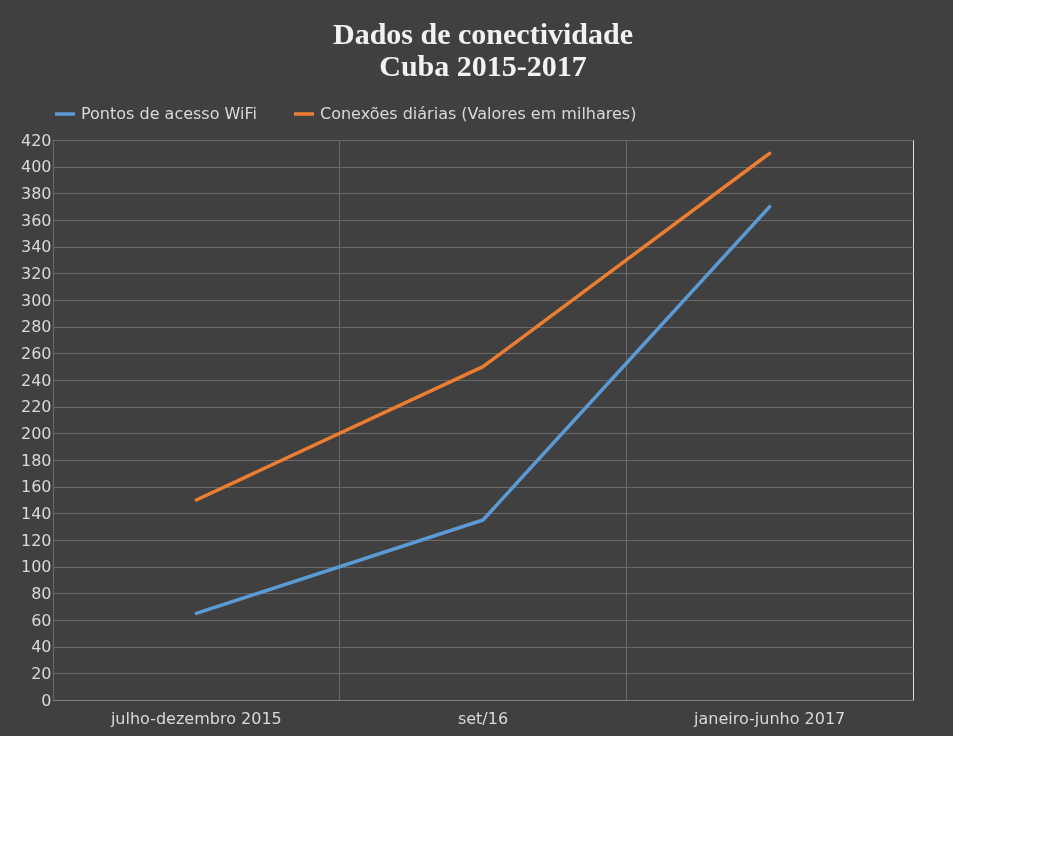 The width and height of the screenshot is (1051, 864). What do you see at coordinates (36, 300) in the screenshot?
I see `y-tick-label: 300` at bounding box center [36, 300].